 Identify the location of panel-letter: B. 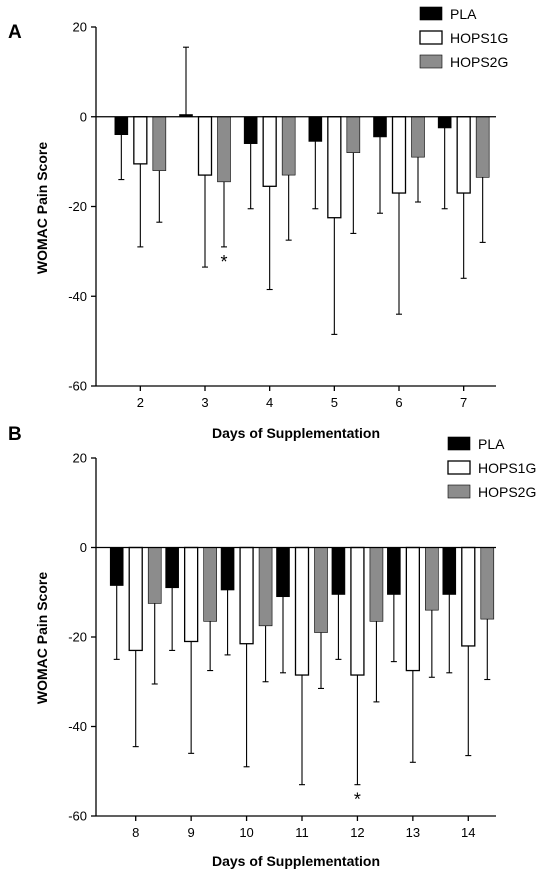
(15, 434).